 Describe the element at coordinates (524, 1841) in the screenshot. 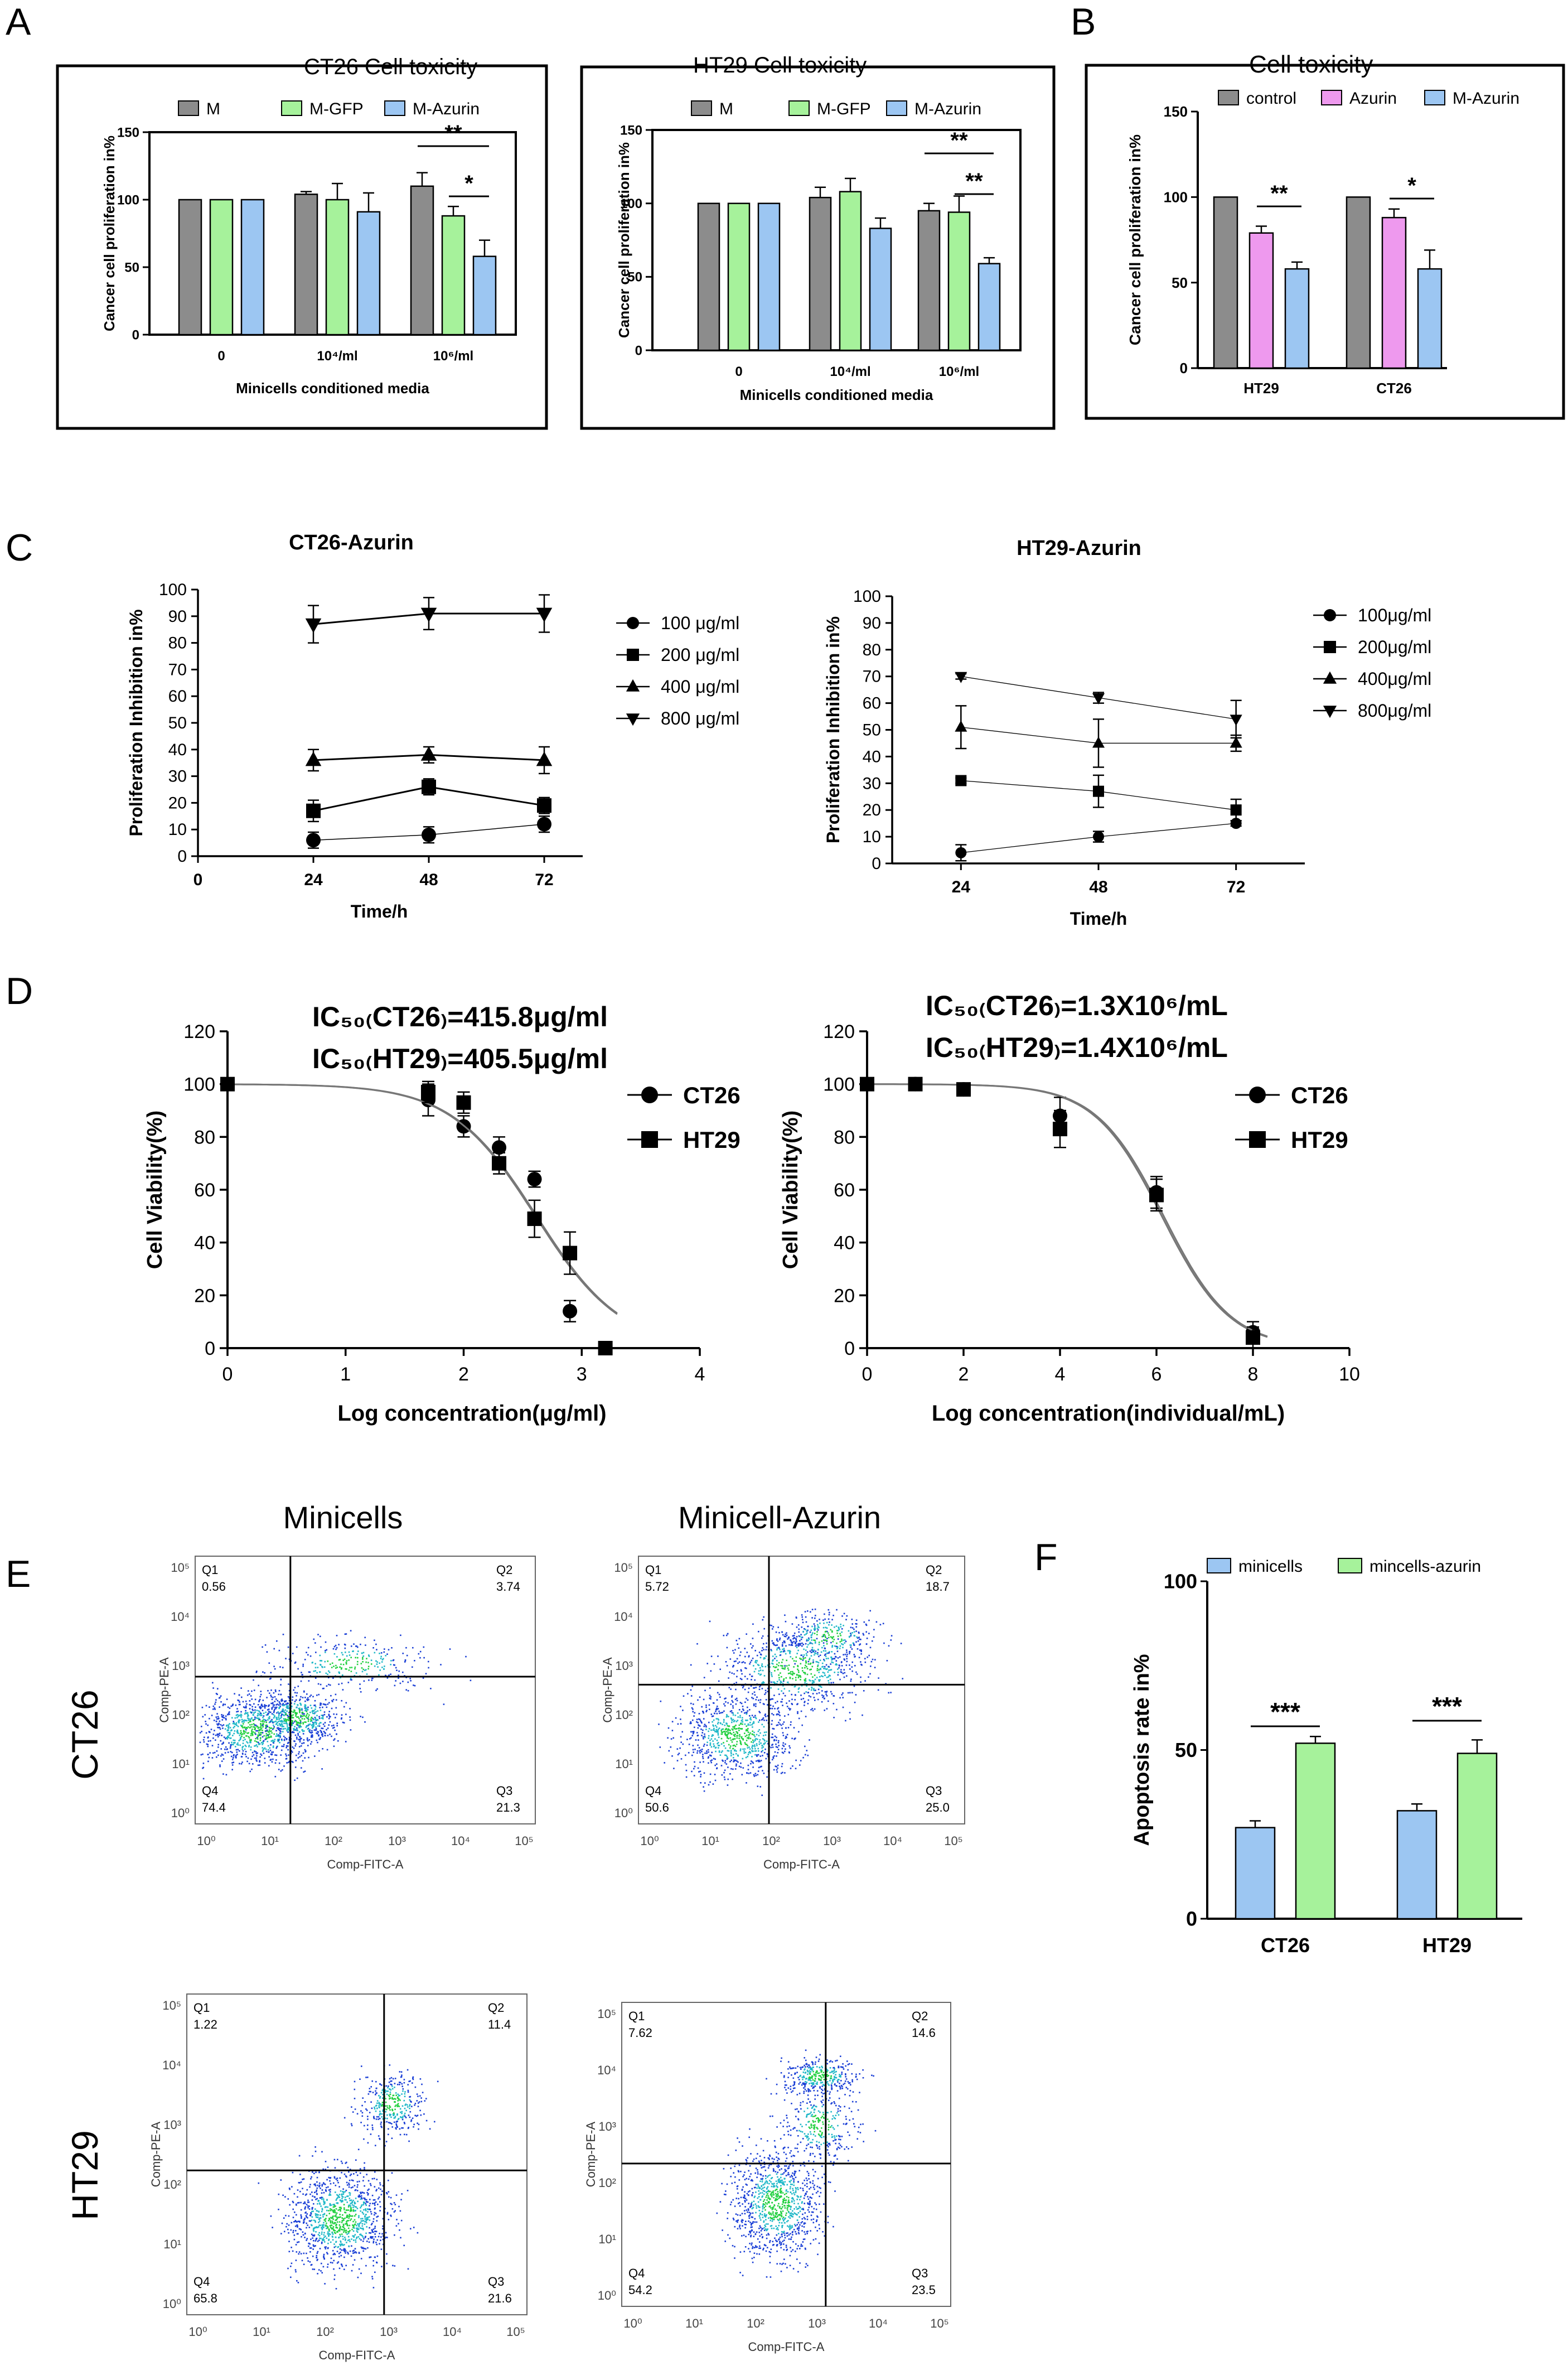

I see `x-log-tick: 10⁵` at that location.